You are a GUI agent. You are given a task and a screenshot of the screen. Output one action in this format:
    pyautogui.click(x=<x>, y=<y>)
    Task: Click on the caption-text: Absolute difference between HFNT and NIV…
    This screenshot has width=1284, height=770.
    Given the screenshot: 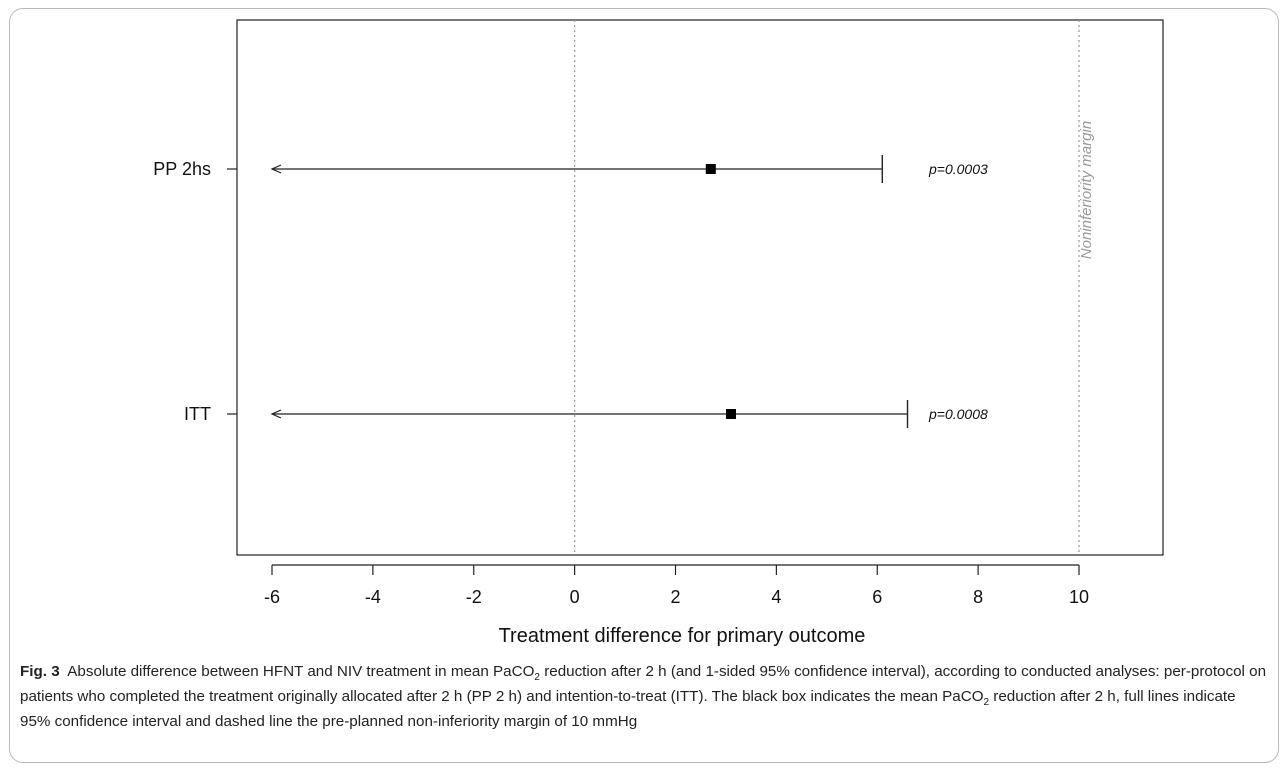 What is the action you would take?
    pyautogui.click(x=643, y=696)
    